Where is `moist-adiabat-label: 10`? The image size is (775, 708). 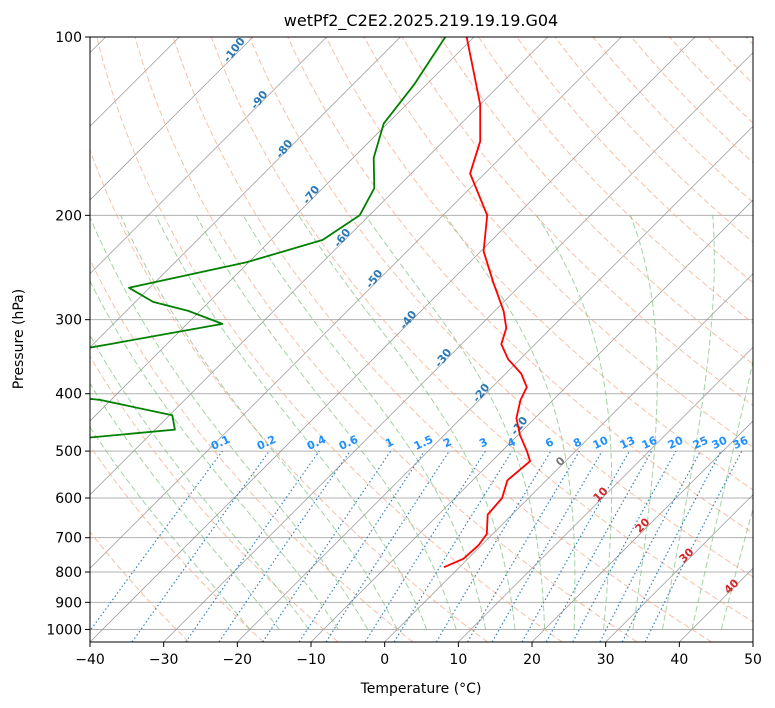 moist-adiabat-label: 10 is located at coordinates (601, 494).